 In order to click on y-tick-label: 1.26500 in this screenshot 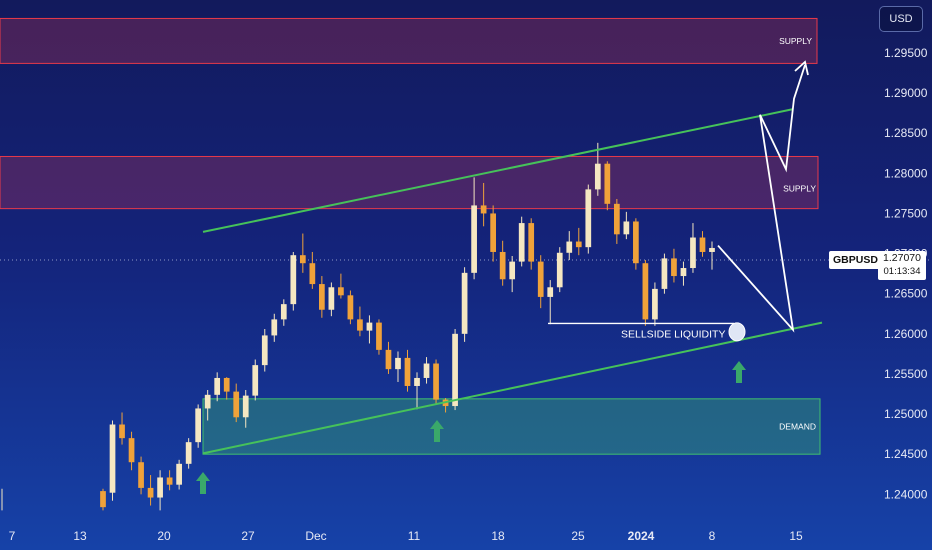, I will do `click(906, 294)`.